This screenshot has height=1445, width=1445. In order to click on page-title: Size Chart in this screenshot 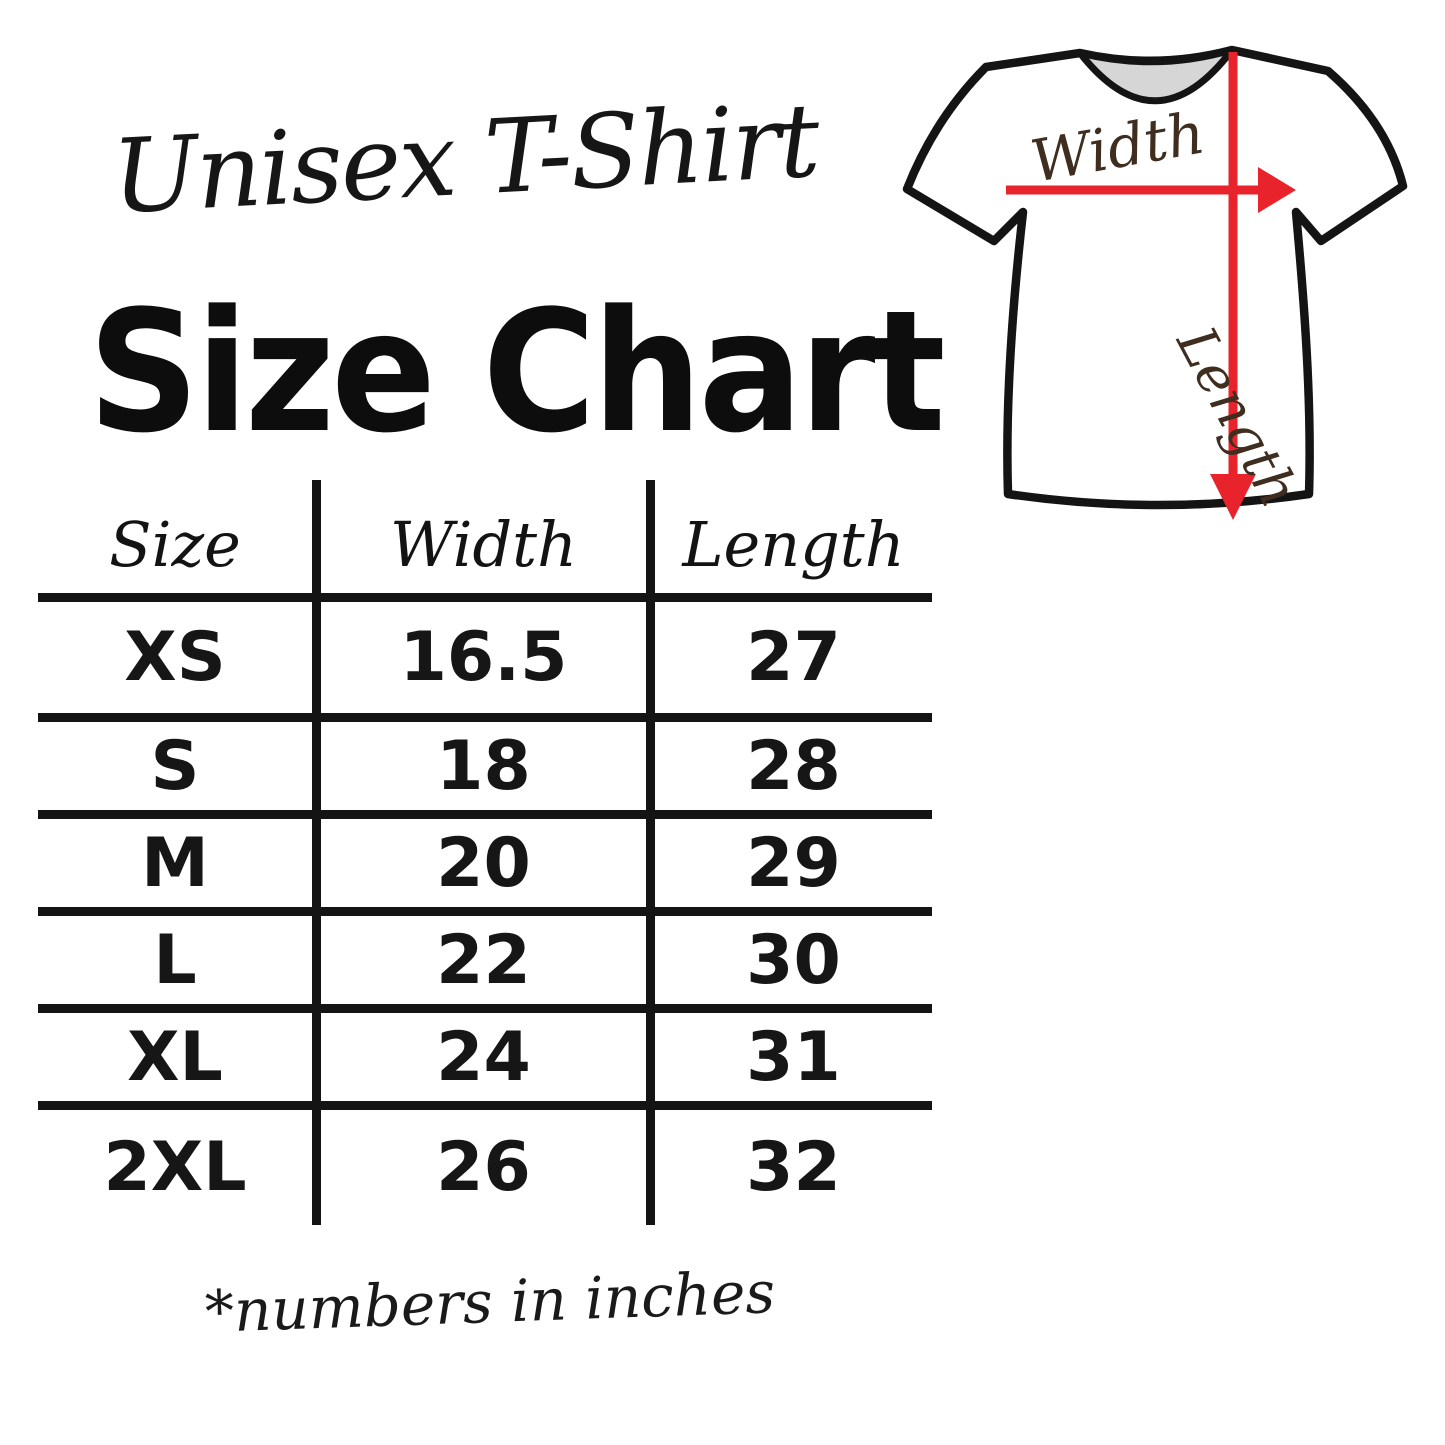, I will do `click(517, 372)`.